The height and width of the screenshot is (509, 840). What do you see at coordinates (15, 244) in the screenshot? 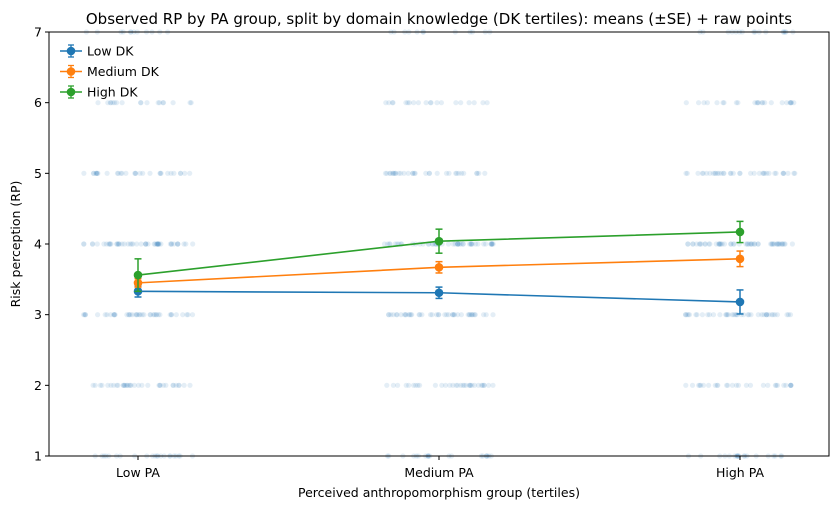
I see `y-axis-label: Risk perception (RP)` at bounding box center [15, 244].